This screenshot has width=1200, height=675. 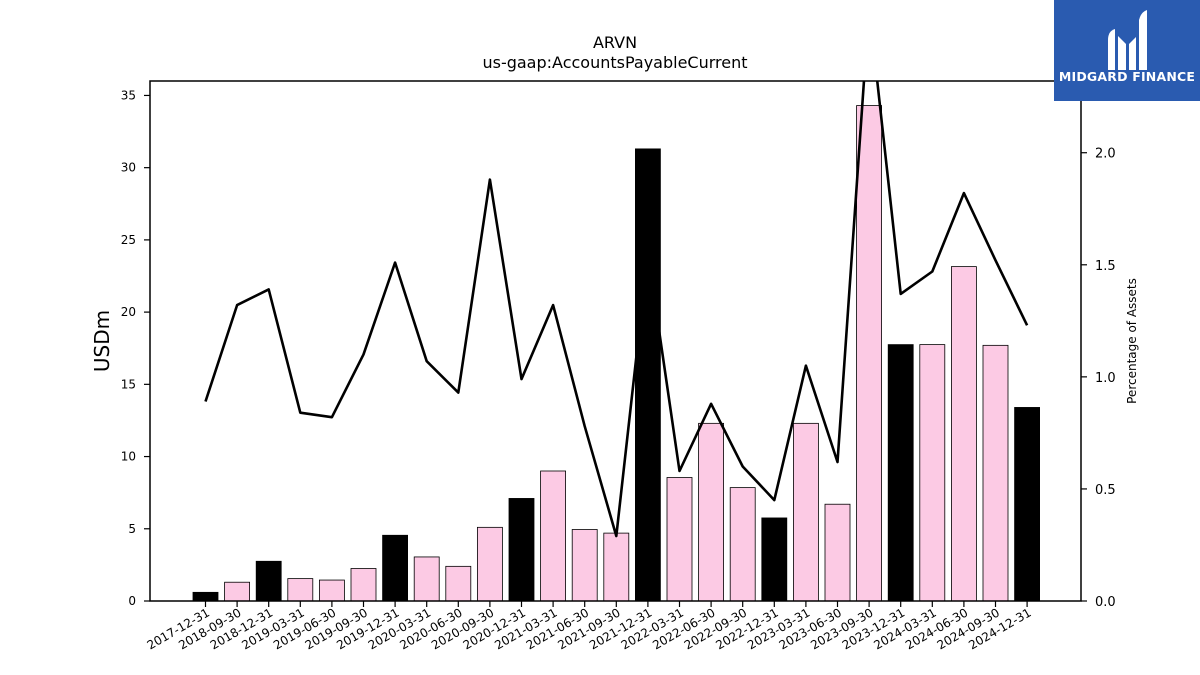 What do you see at coordinates (1127, 40) in the screenshot?
I see `logo-mark-icon` at bounding box center [1127, 40].